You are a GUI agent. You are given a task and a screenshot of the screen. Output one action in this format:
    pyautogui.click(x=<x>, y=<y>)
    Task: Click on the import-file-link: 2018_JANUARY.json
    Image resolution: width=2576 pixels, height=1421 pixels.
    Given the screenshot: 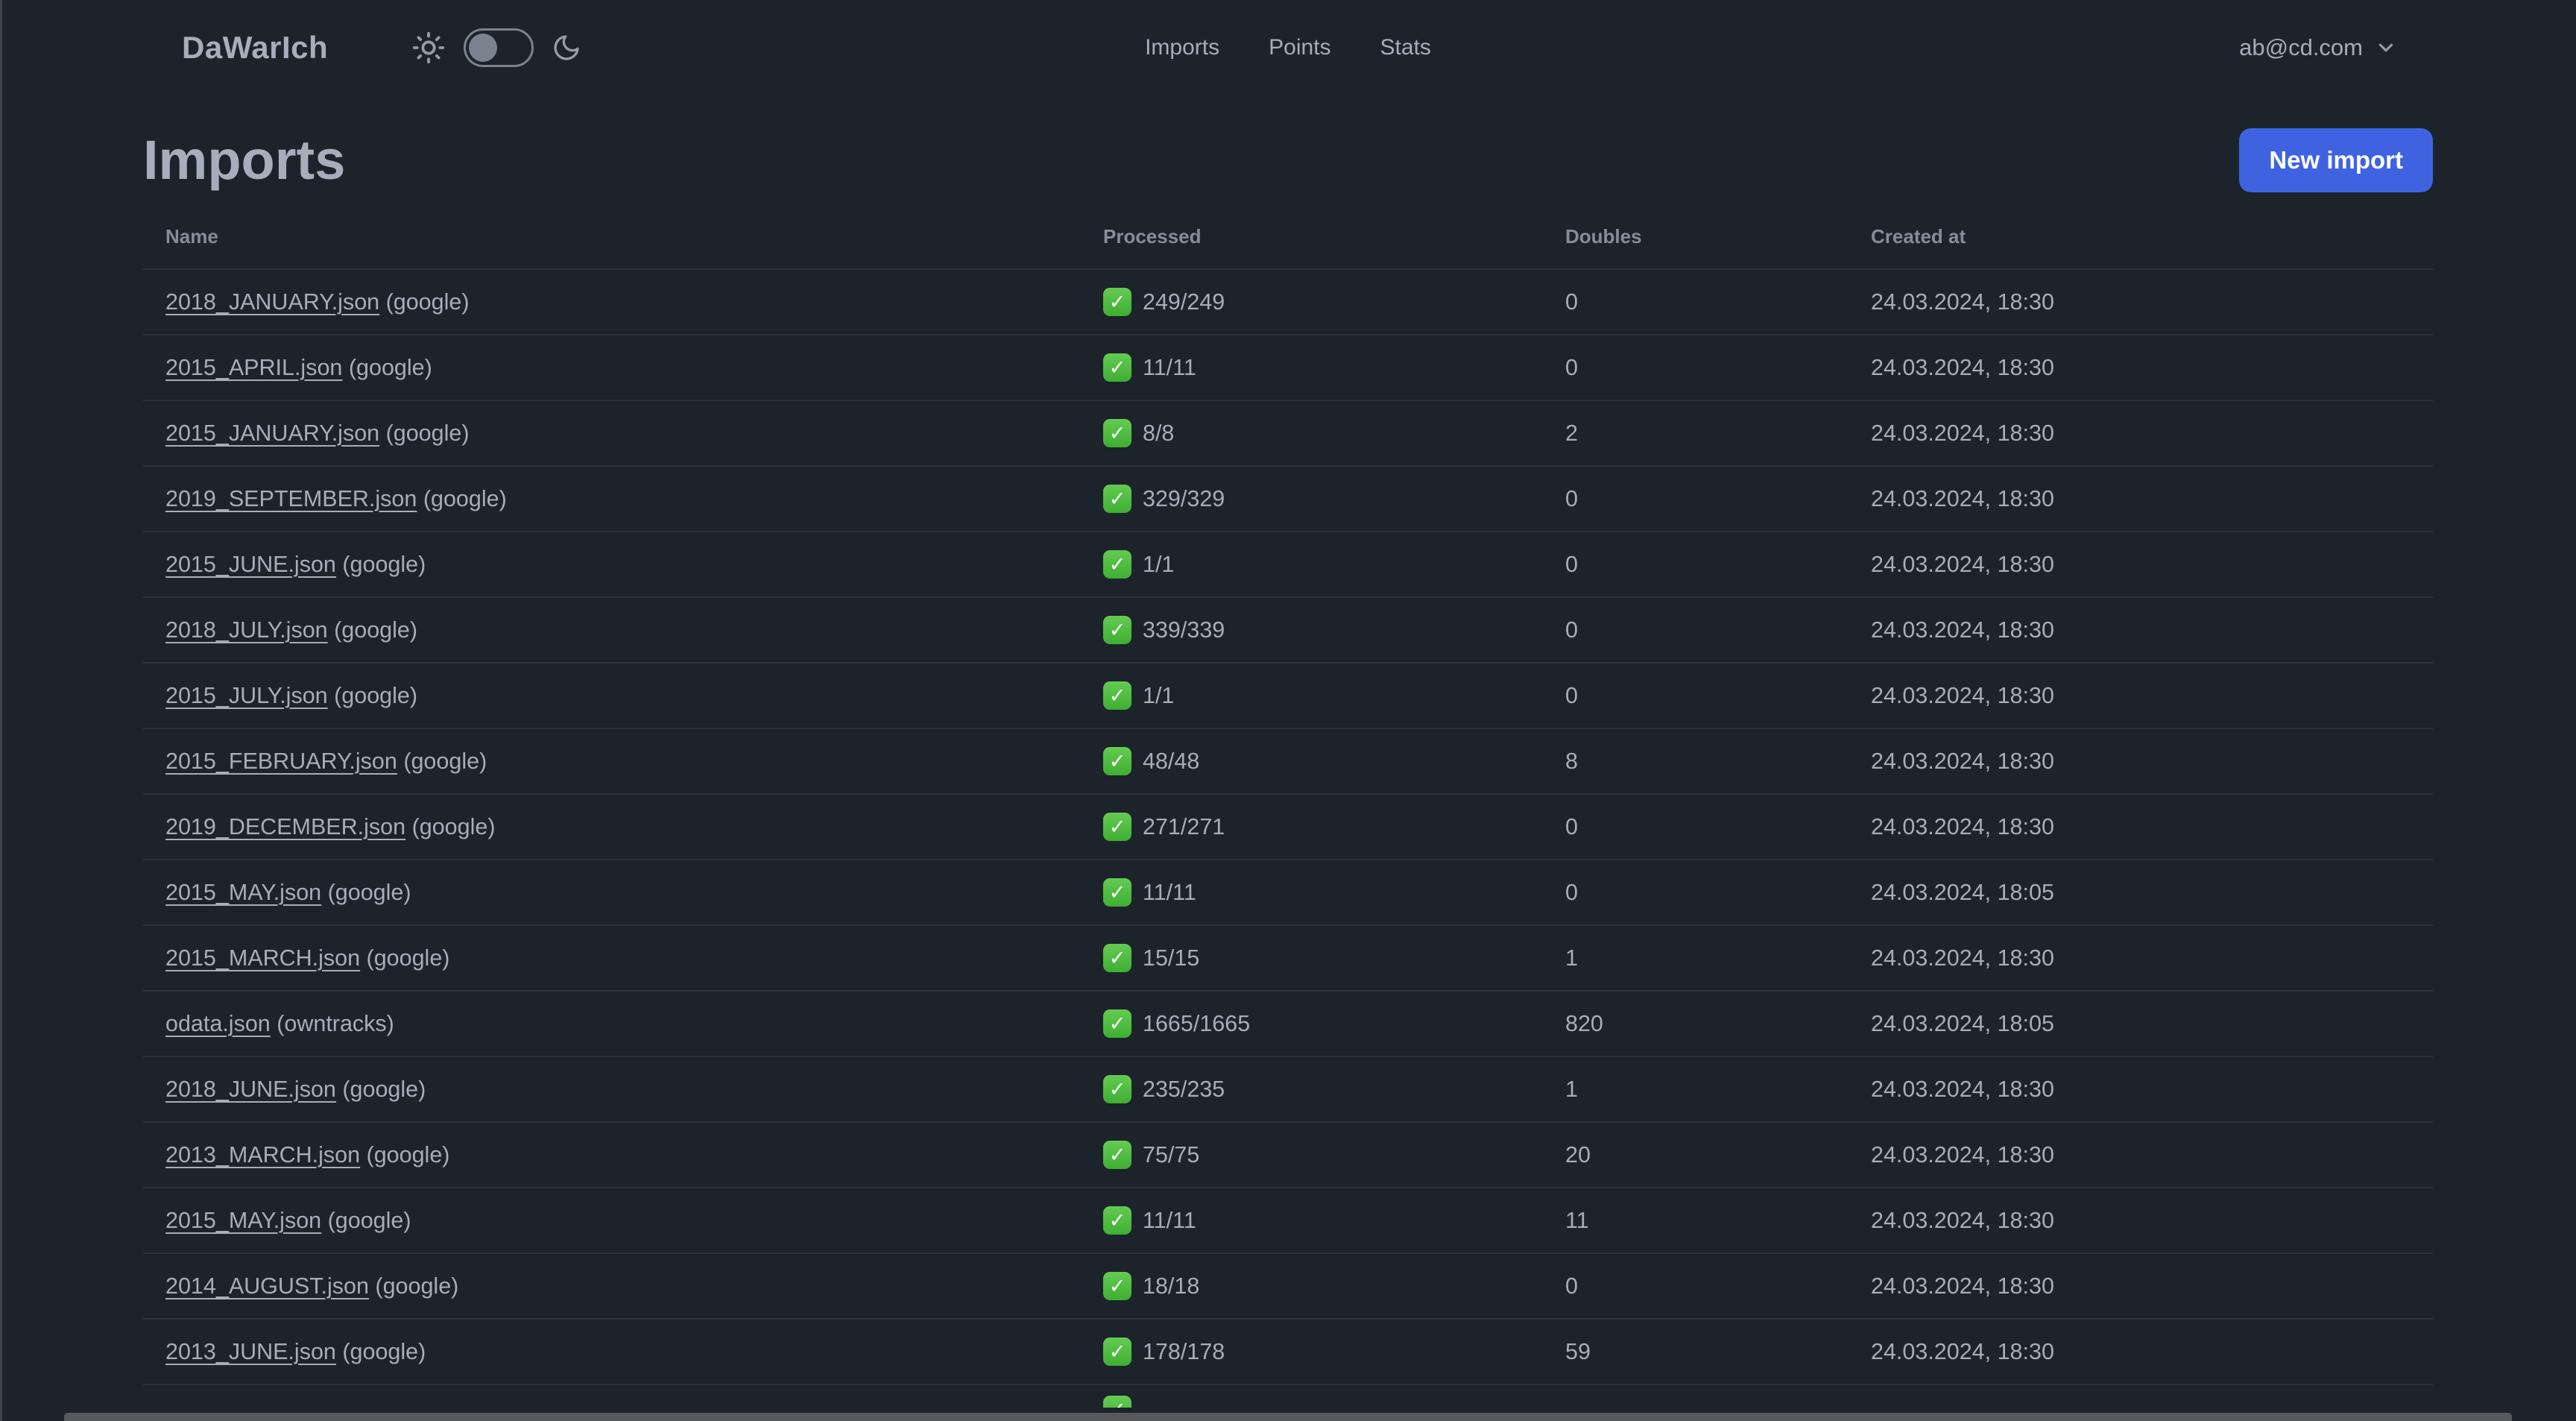 What is the action you would take?
    pyautogui.click(x=272, y=302)
    